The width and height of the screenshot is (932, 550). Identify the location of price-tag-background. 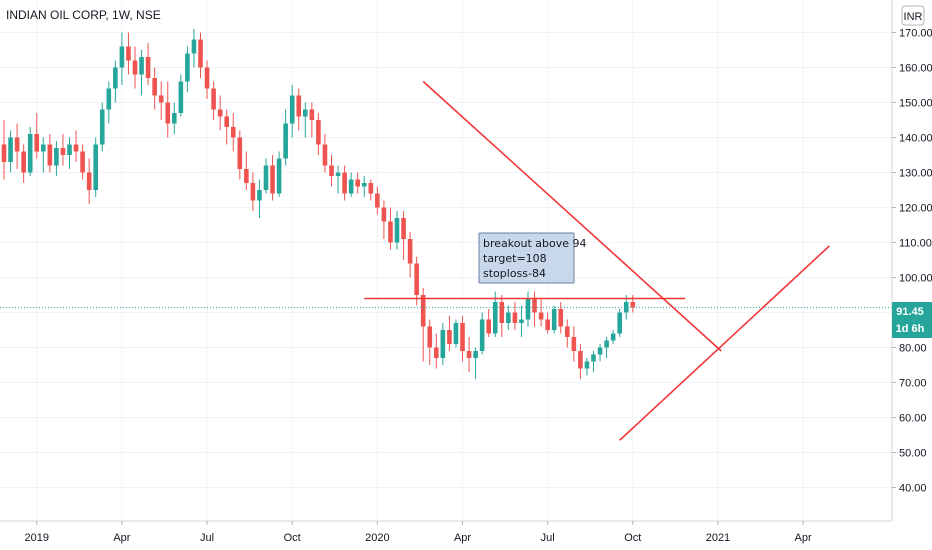
(912, 320).